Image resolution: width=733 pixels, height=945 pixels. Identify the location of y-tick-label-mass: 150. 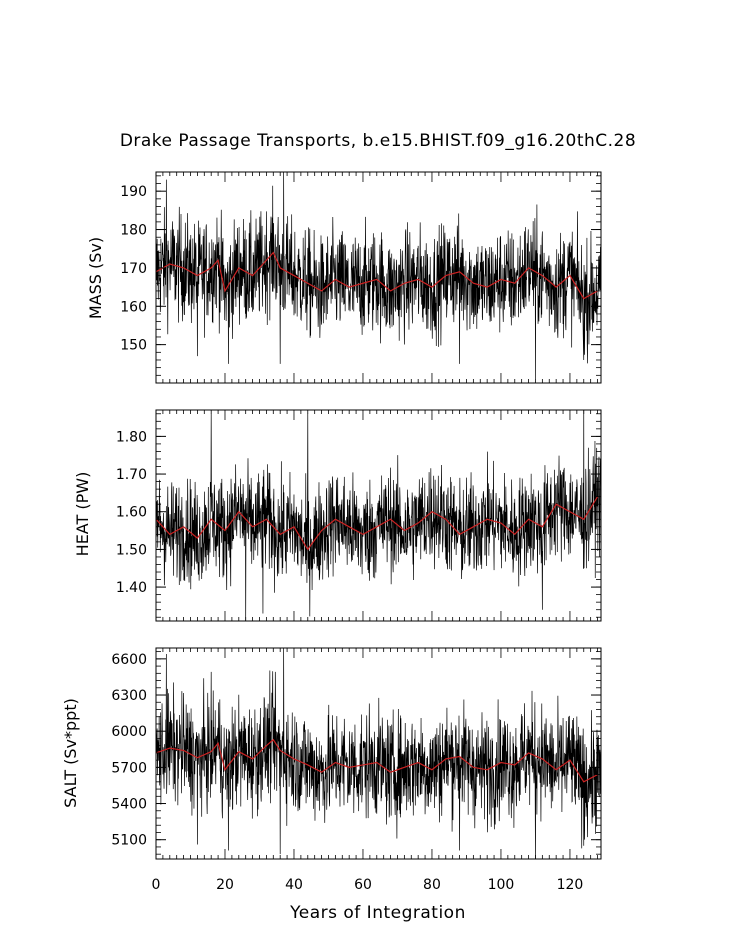
(133, 346).